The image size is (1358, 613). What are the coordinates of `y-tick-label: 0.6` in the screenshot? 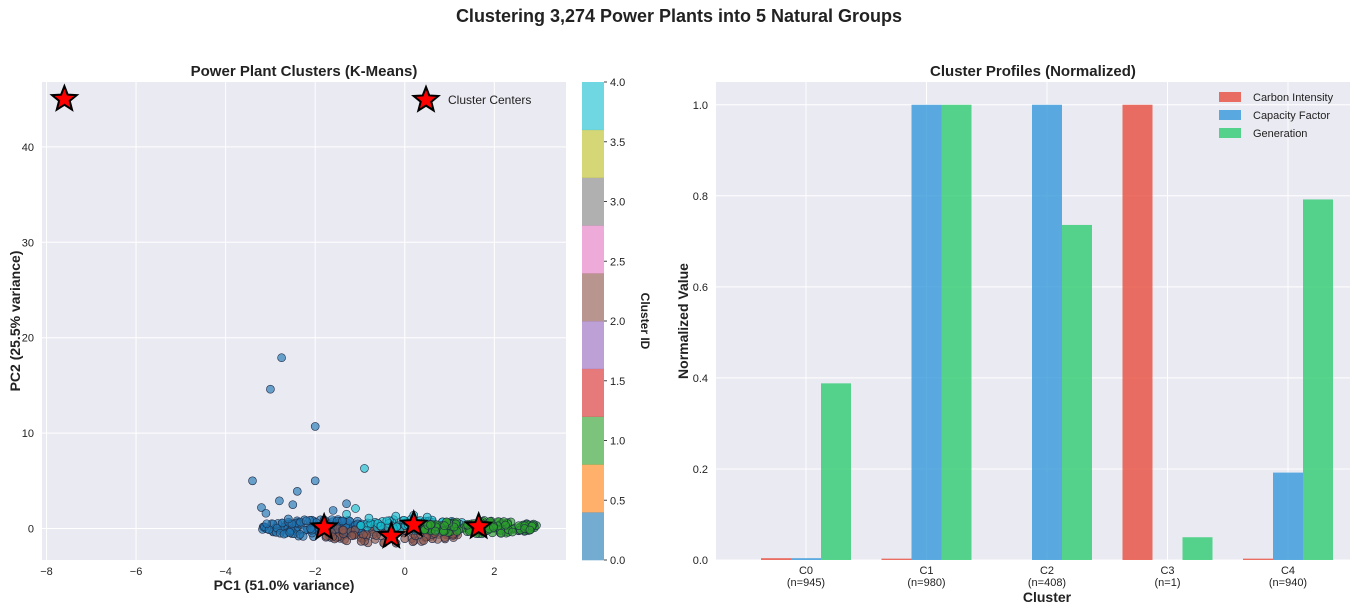 It's located at (700, 288).